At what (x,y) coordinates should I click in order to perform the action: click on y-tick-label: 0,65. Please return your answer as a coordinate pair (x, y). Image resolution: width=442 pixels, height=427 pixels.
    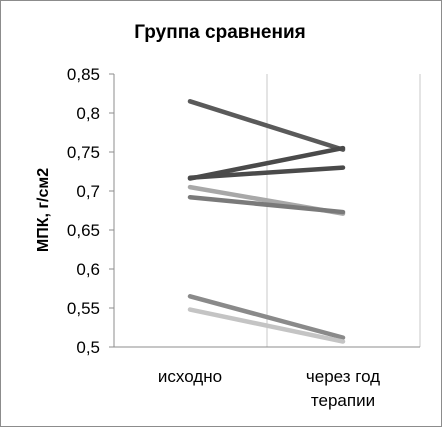
    Looking at the image, I should click on (83, 230).